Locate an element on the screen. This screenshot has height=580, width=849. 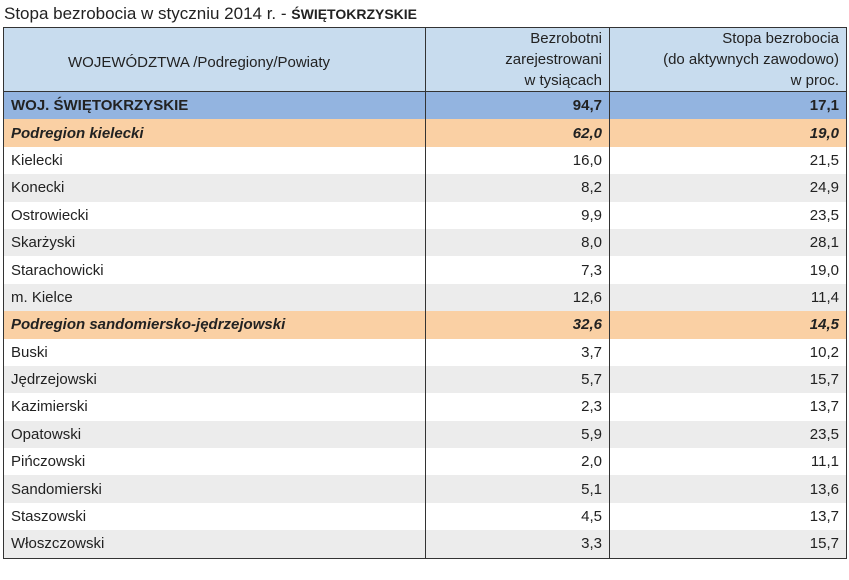
table-row: Pińczowski 2,0 11,1 is located at coordinates (425, 462).